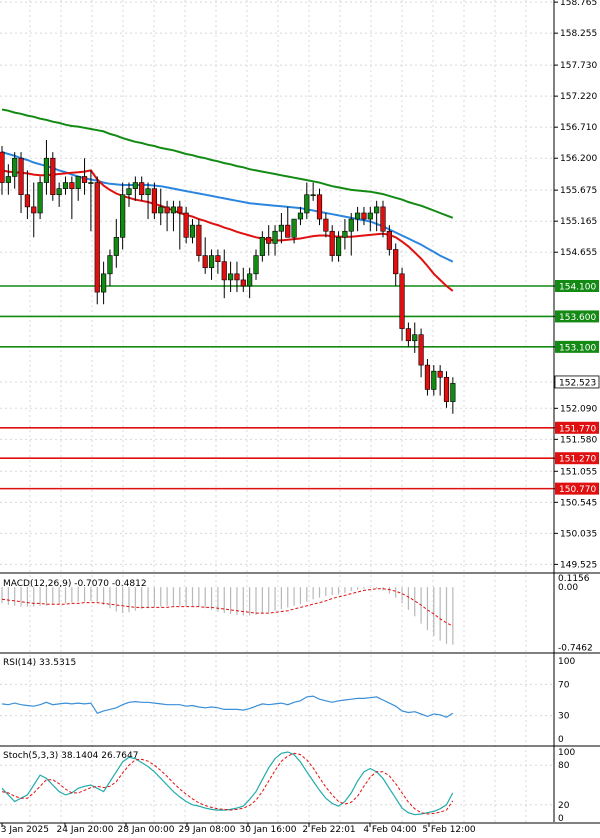 Image resolution: width=600 pixels, height=838 pixels. What do you see at coordinates (564, 685) in the screenshot?
I see `rsi-tick-label: 70` at bounding box center [564, 685].